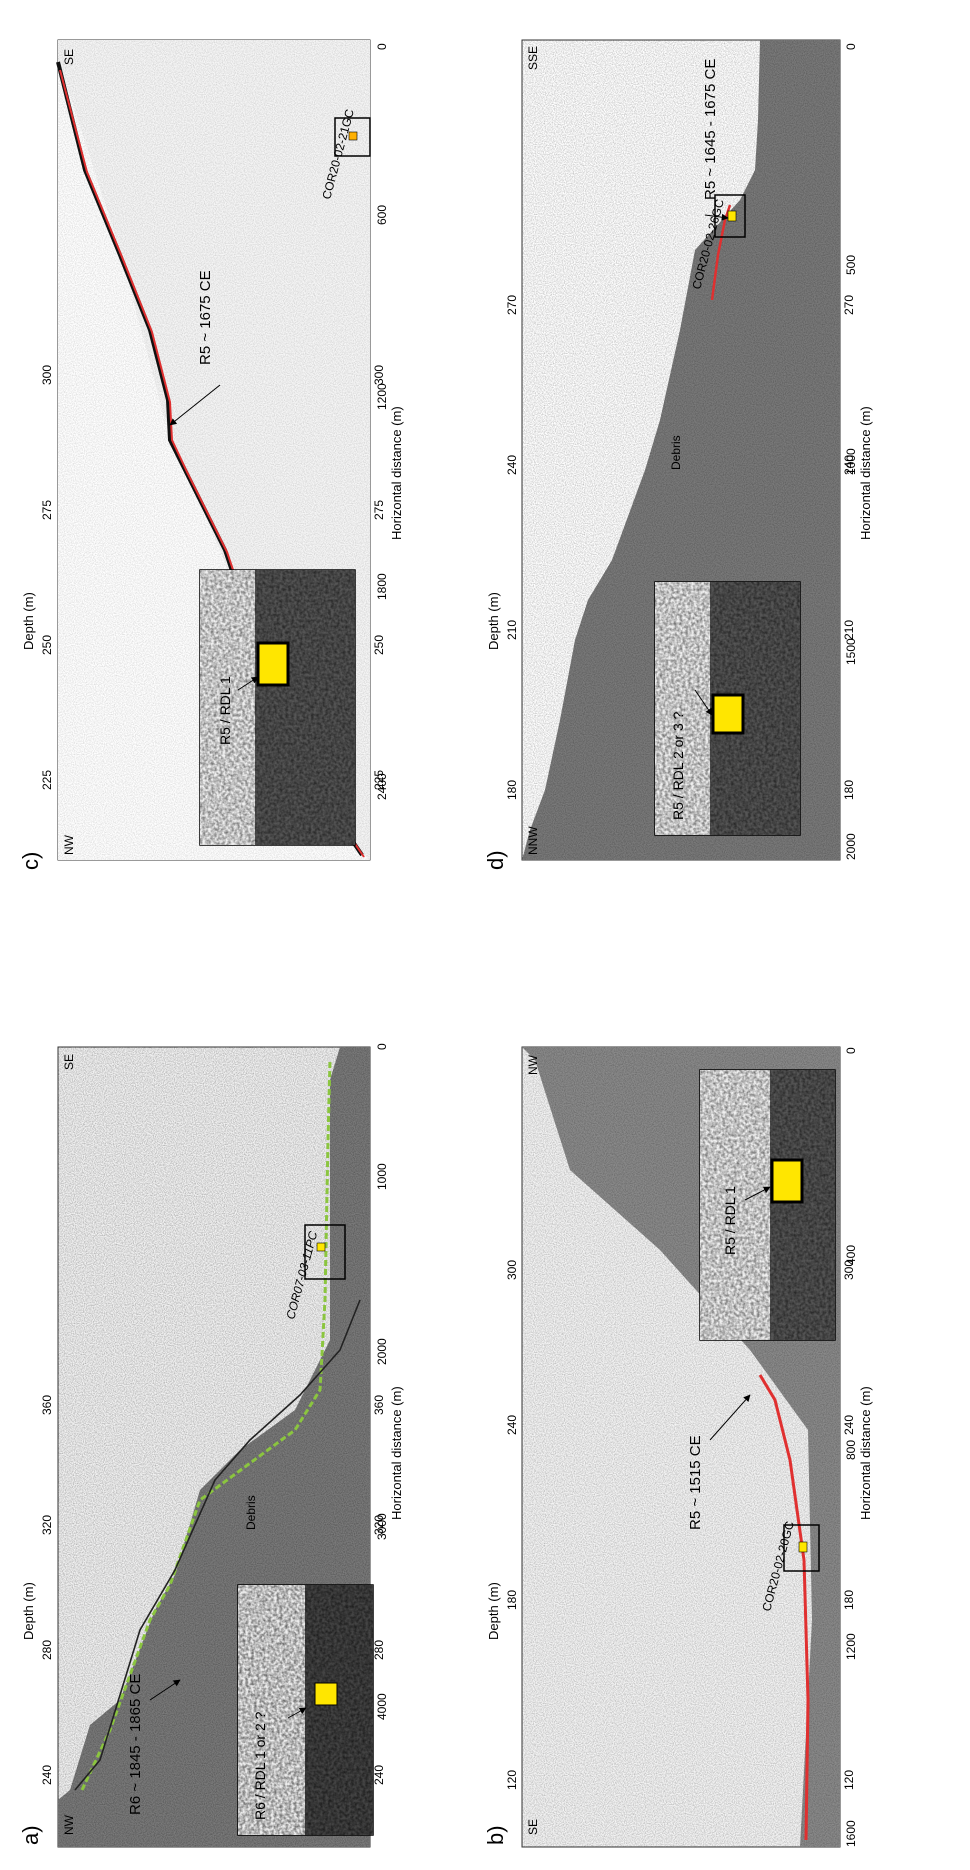 This screenshot has height=1870, width=970. What do you see at coordinates (47, 1525) in the screenshot?
I see `panel-a-ytick-left: 320` at bounding box center [47, 1525].